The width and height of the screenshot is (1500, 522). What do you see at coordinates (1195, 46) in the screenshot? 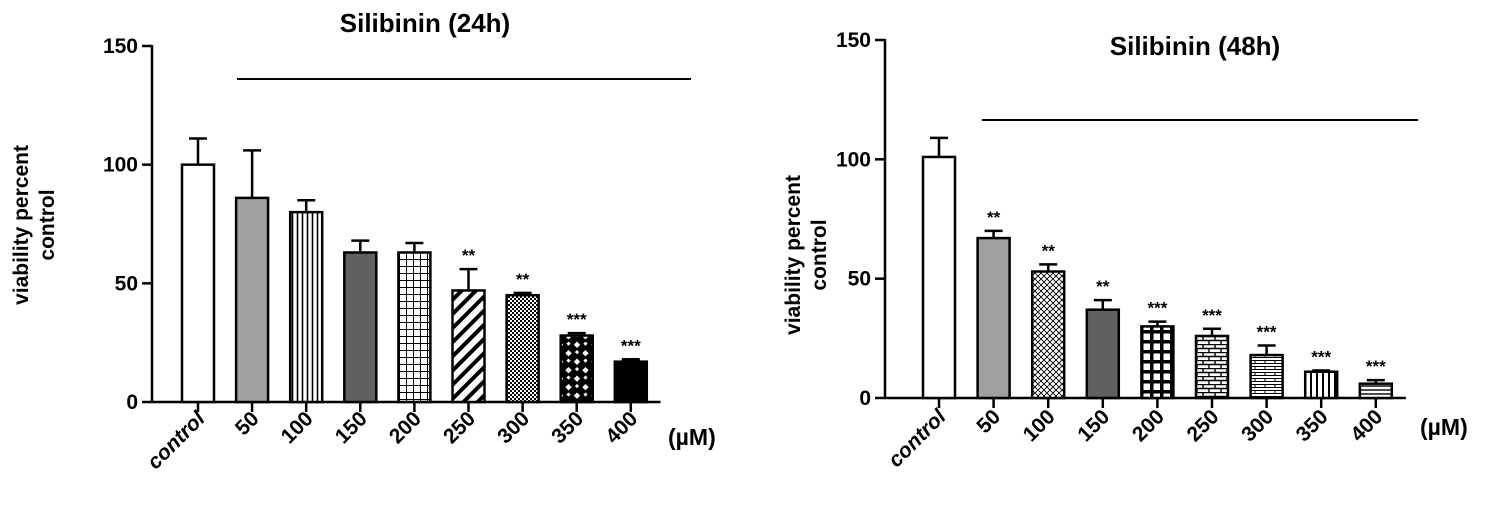
I see `chart-title: Silibinin (48h)` at bounding box center [1195, 46].